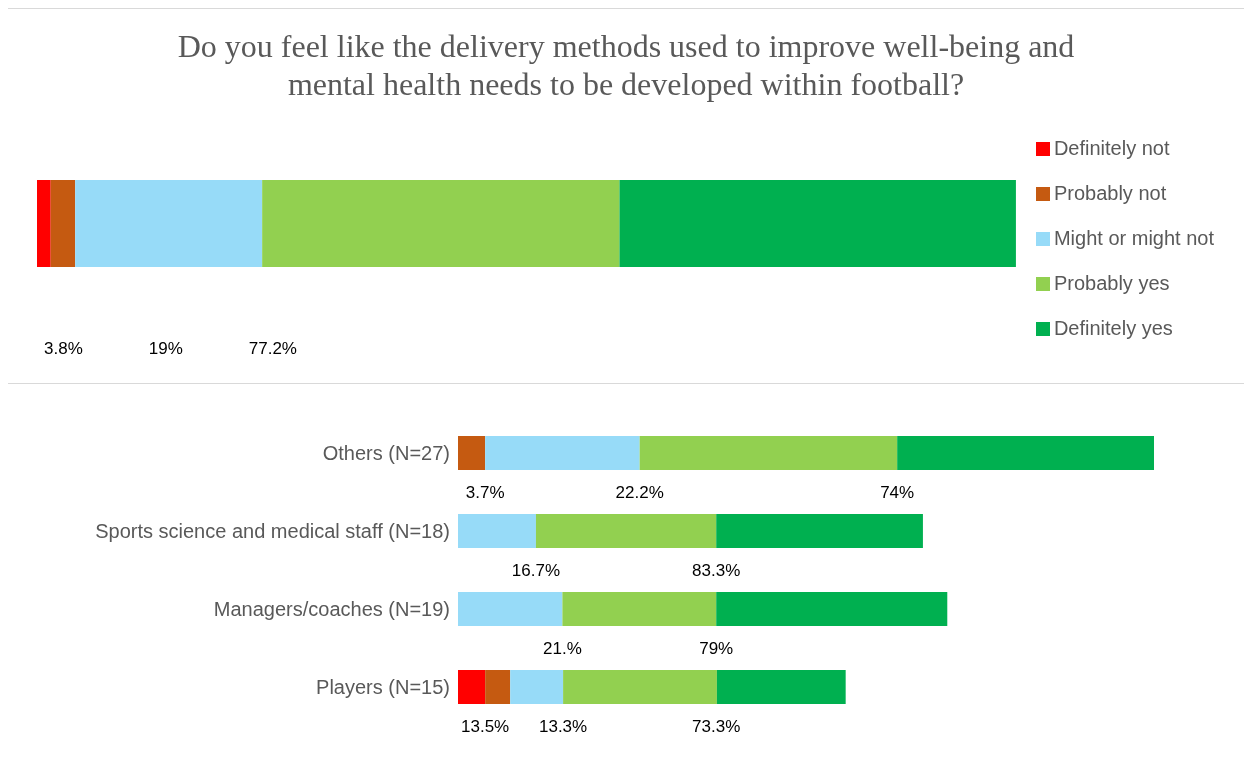 The width and height of the screenshot is (1252, 773). I want to click on annotation: 13.3%, so click(563, 726).